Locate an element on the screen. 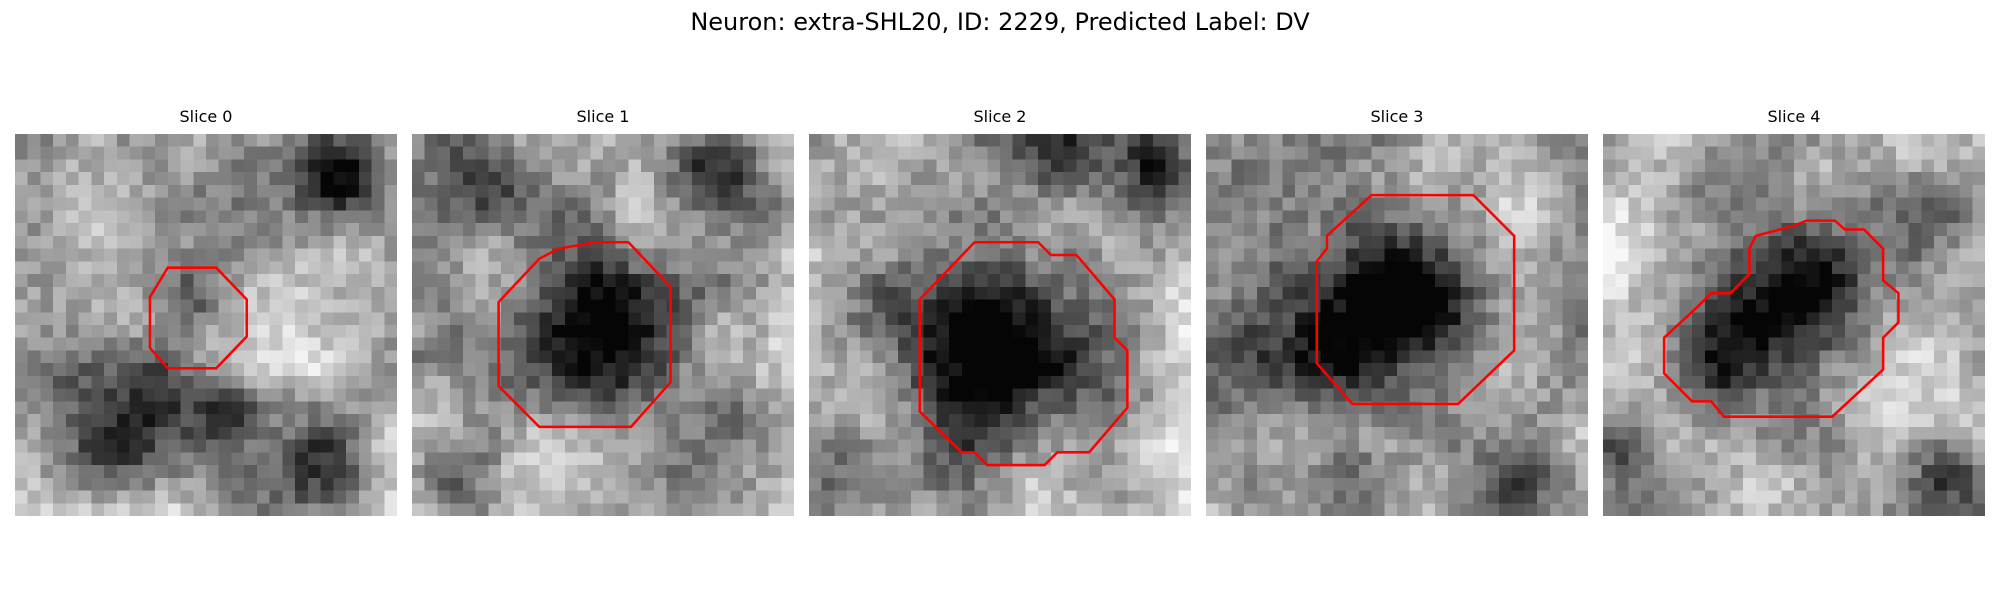  slice-panel-2: Slice 2 is located at coordinates (1000, 310).